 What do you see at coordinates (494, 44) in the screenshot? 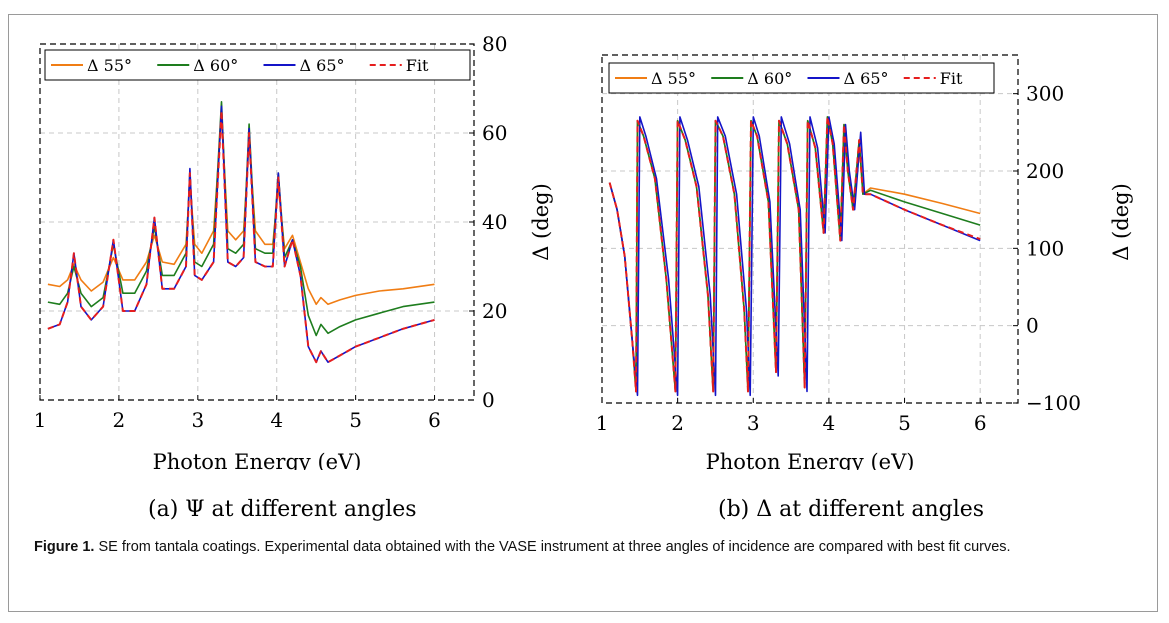
I see `y-tick-label: 80` at bounding box center [494, 44].